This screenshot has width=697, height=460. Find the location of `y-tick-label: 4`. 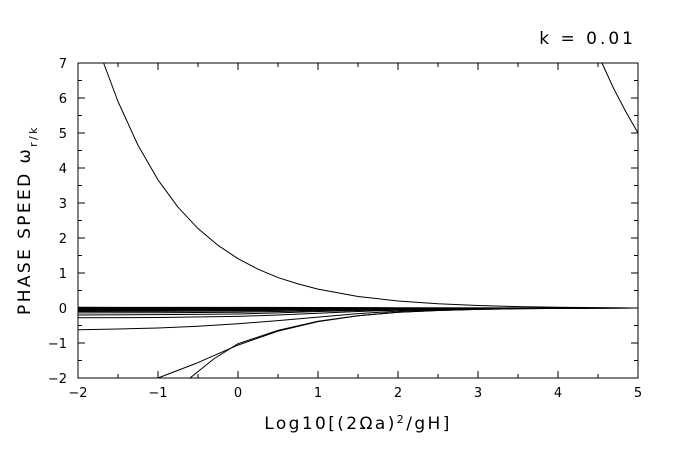

y-tick-label: 4 is located at coordinates (63, 169).